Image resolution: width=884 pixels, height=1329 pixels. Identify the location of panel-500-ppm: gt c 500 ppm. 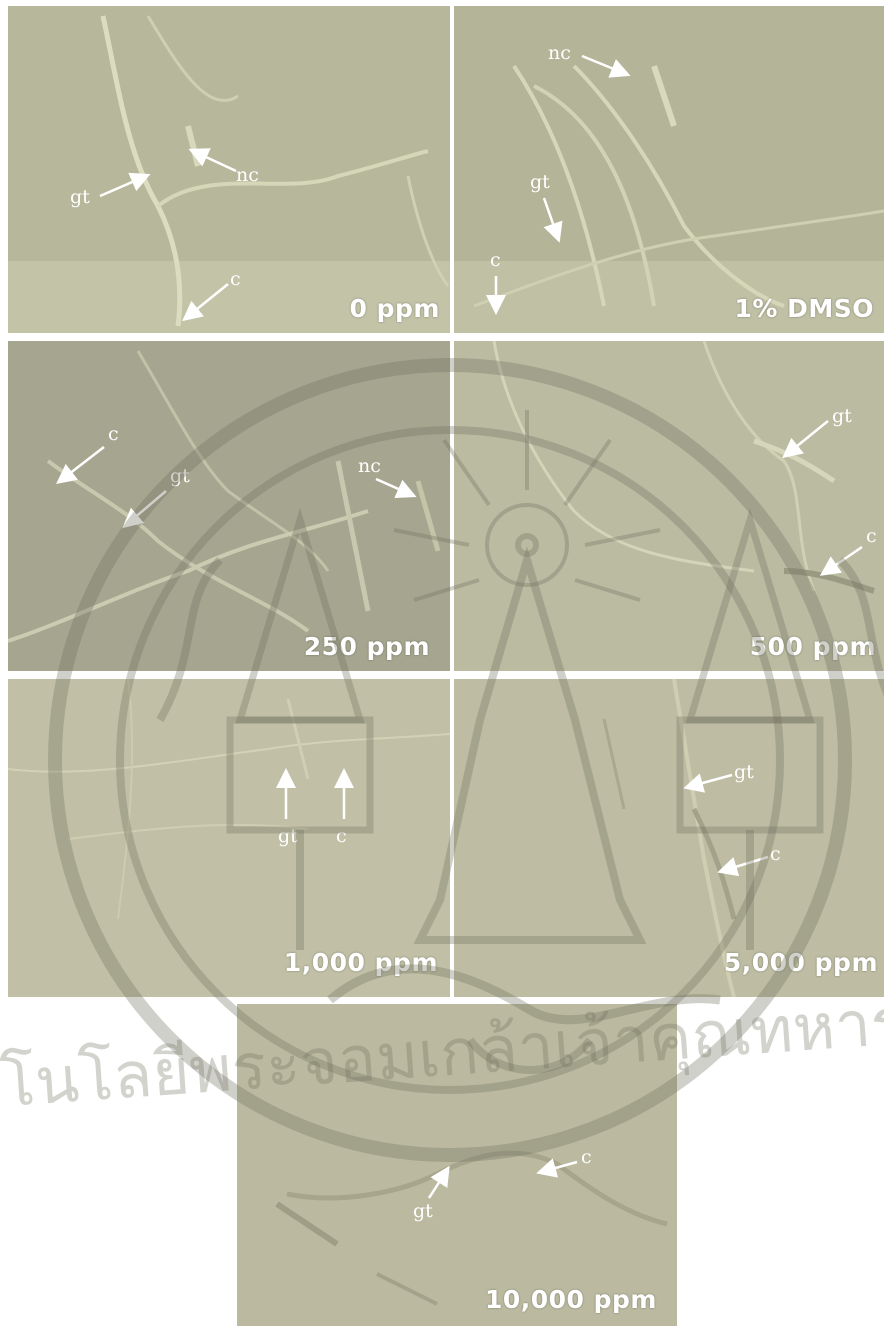
(669, 506).